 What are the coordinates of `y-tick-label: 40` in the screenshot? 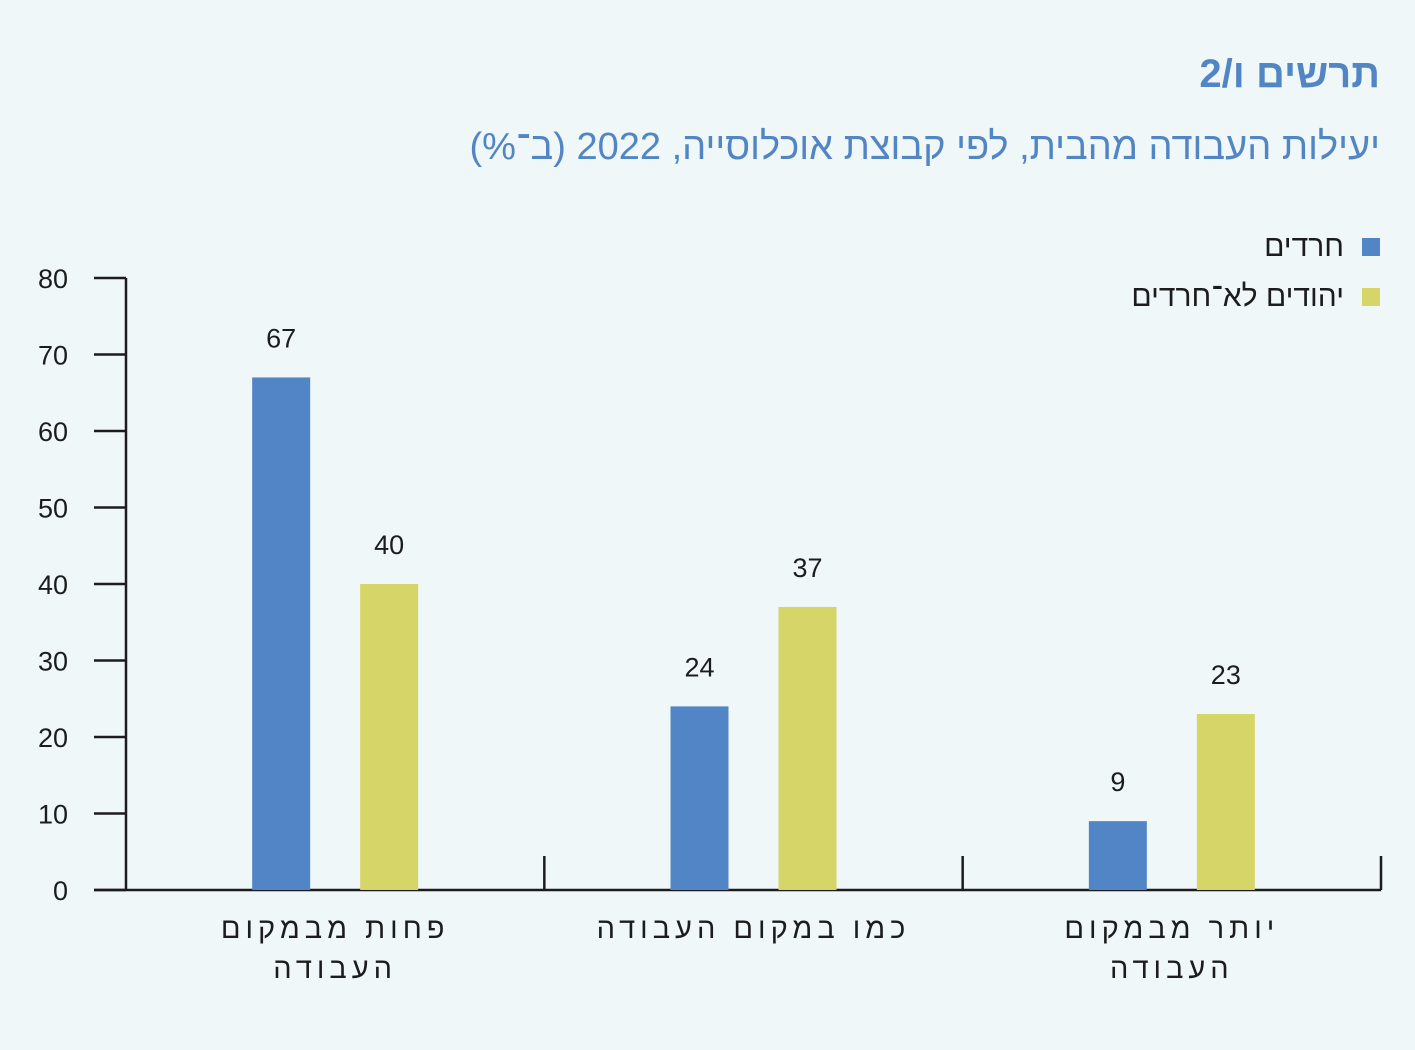 It's located at (53, 585).